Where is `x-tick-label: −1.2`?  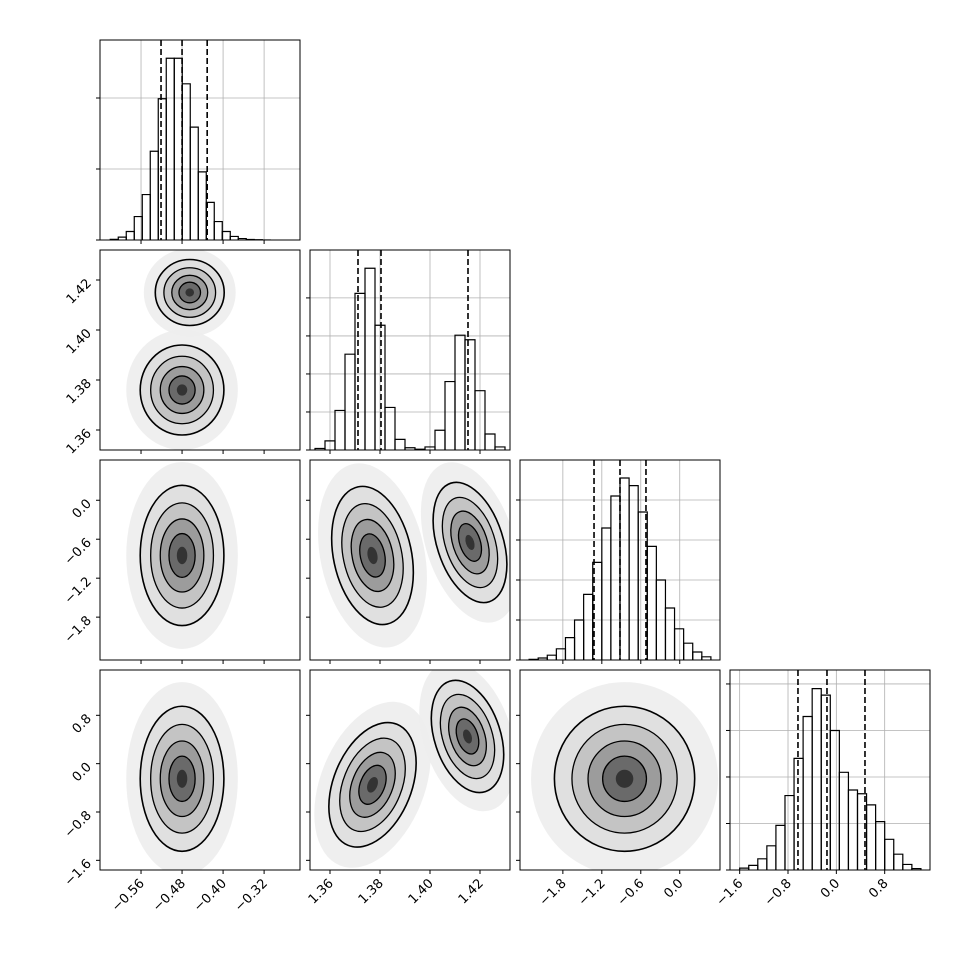
x-tick-label: −1.2 is located at coordinates (592, 892).